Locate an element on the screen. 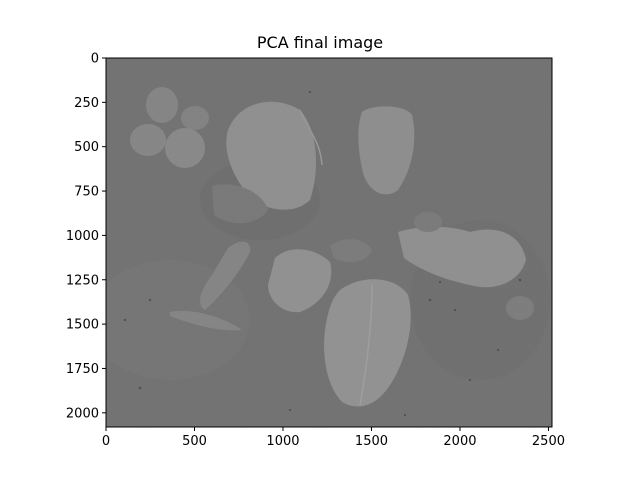 The image size is (640, 480). x-tick-label: 1000 is located at coordinates (282, 441).